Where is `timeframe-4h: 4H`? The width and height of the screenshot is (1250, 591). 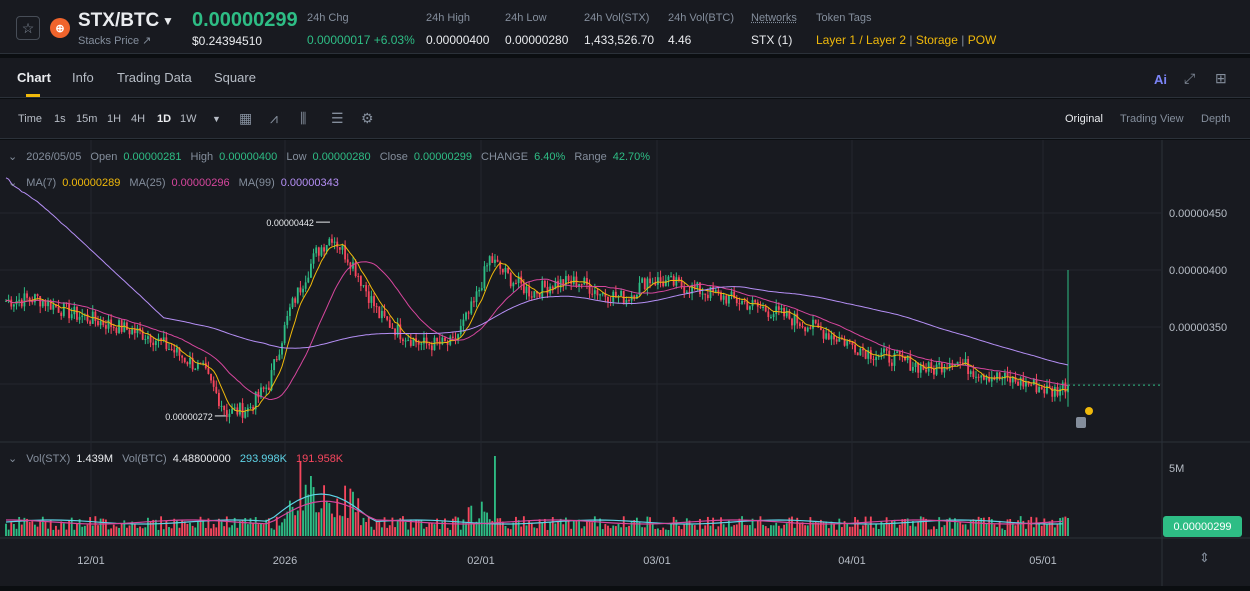 timeframe-4h: 4H is located at coordinates (138, 119).